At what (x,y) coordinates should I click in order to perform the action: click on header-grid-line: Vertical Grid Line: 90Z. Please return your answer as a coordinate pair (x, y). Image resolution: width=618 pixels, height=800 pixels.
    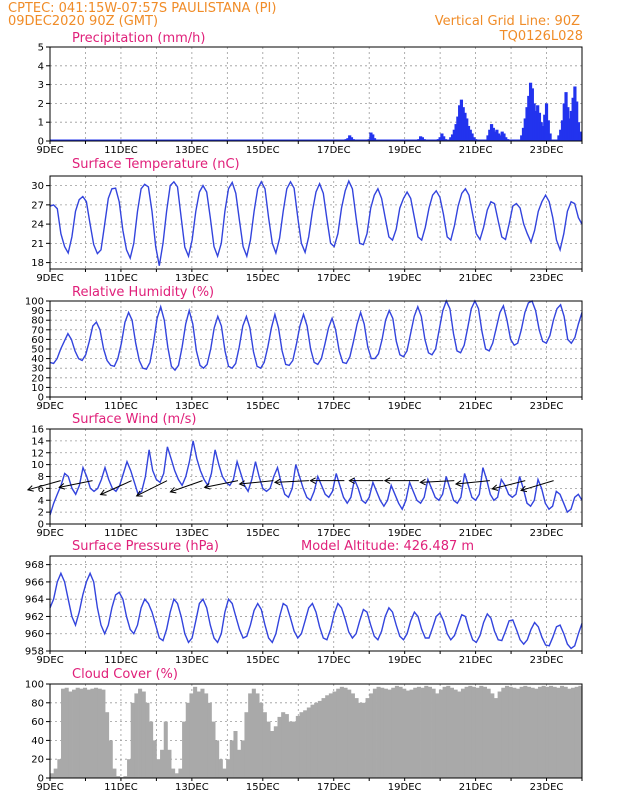
    Looking at the image, I should click on (507, 21).